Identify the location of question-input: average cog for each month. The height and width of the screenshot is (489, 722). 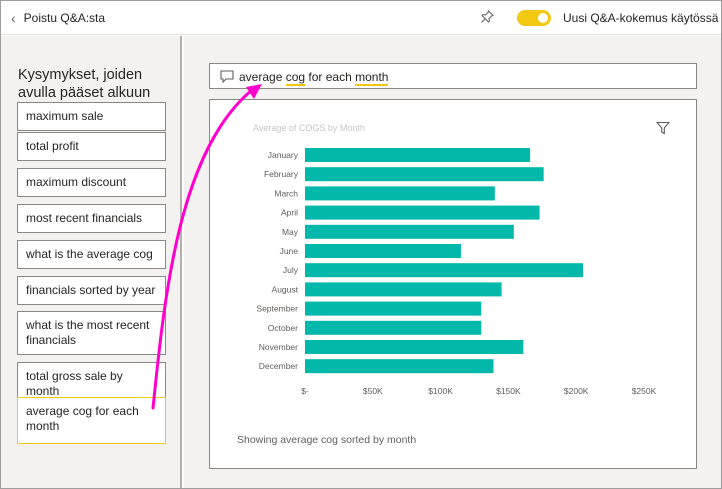
(453, 76).